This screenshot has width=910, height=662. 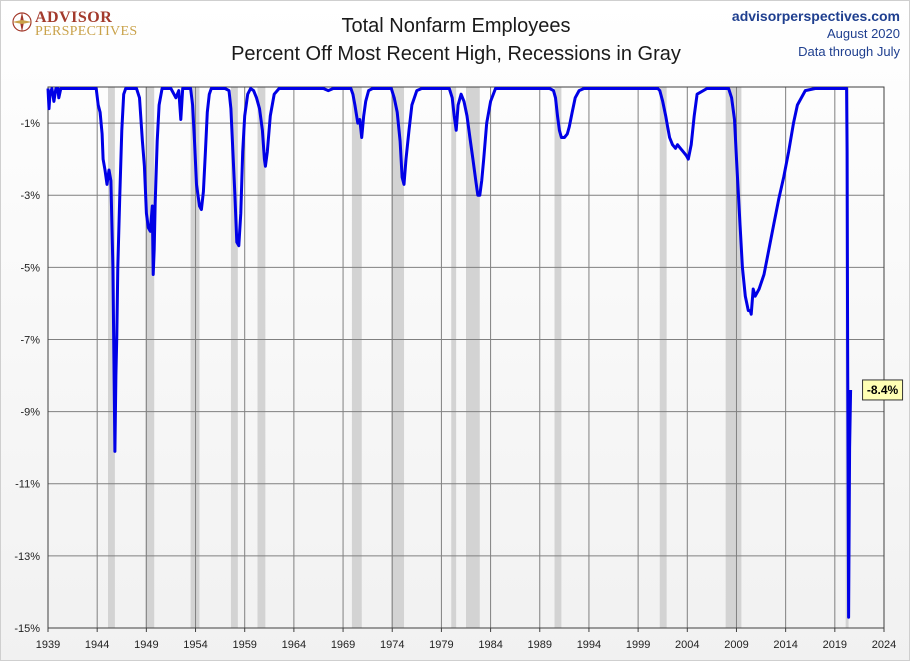 What do you see at coordinates (30, 196) in the screenshot?
I see `y-tick-label: -3%` at bounding box center [30, 196].